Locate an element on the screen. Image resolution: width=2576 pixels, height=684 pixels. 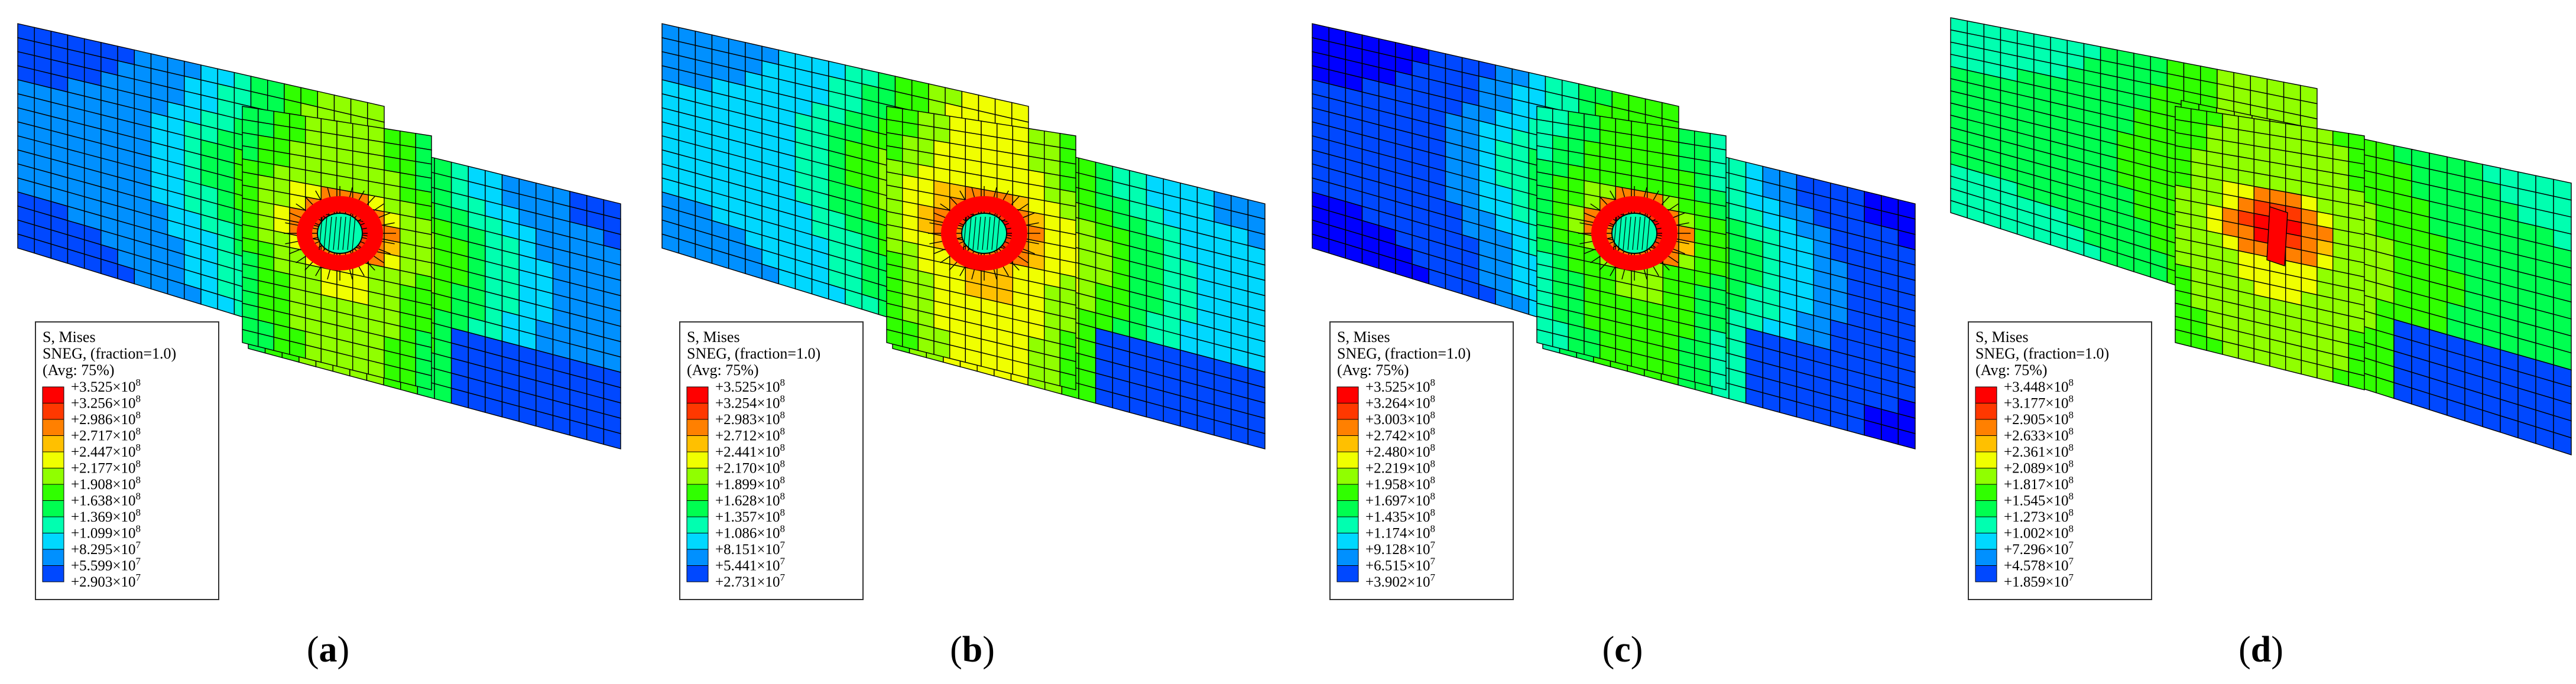
legend-value: +1.086×108 is located at coordinates (750, 532).